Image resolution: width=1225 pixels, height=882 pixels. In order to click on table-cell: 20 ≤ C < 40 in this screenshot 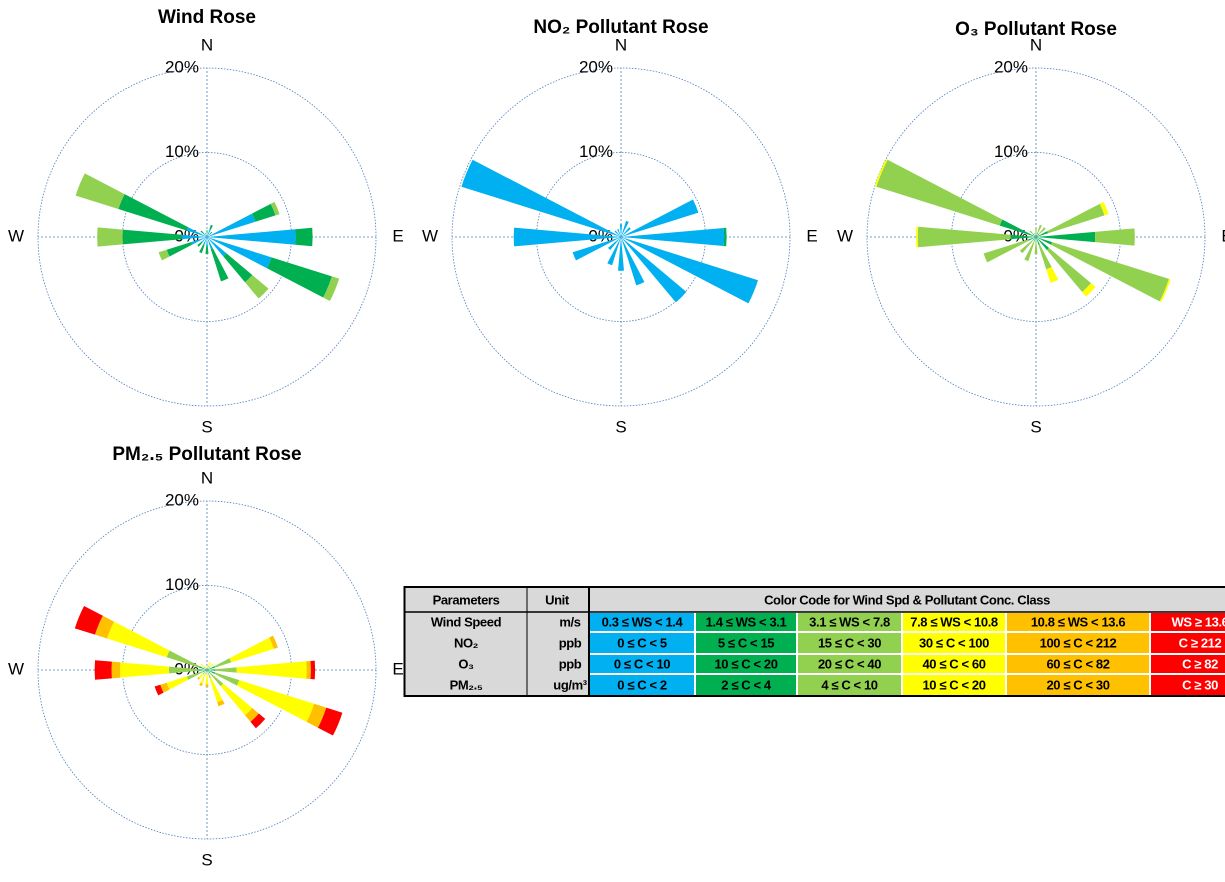, I will do `click(849, 663)`.